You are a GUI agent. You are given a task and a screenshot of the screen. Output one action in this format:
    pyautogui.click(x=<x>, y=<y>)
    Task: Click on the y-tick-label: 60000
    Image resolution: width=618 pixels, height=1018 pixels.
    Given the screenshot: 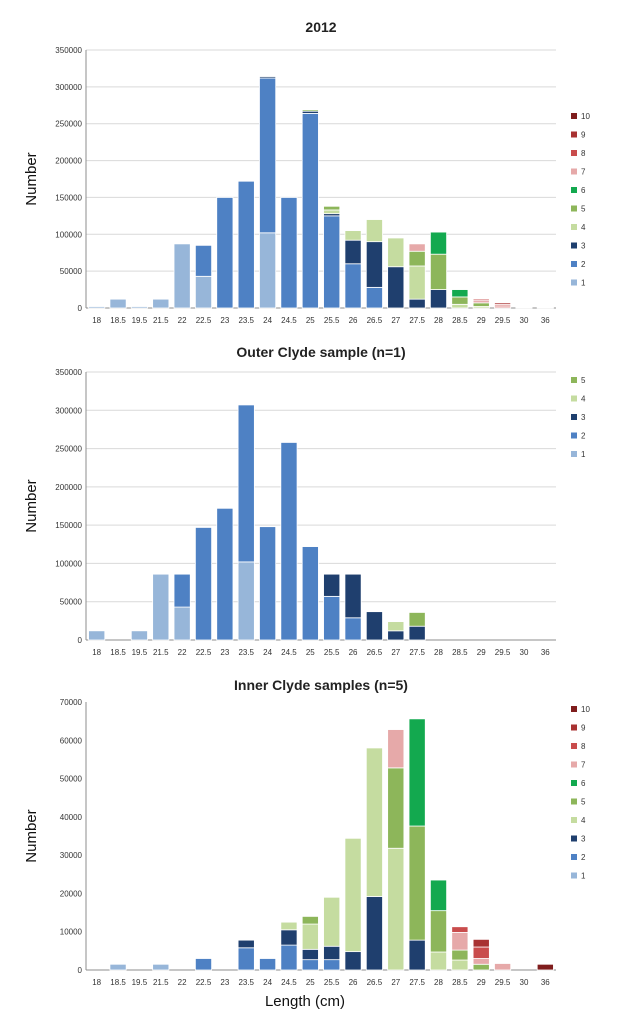 What is the action you would take?
    pyautogui.click(x=71, y=740)
    